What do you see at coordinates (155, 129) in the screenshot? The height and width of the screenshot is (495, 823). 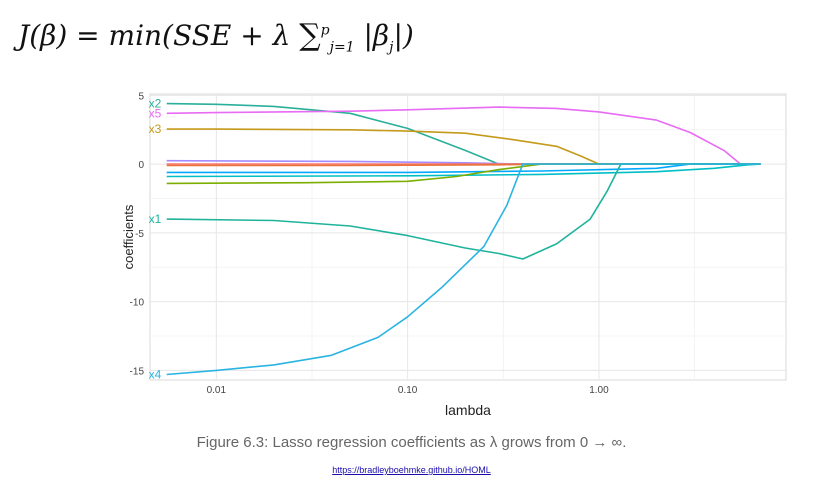 I see `series-label-x3: x3` at bounding box center [155, 129].